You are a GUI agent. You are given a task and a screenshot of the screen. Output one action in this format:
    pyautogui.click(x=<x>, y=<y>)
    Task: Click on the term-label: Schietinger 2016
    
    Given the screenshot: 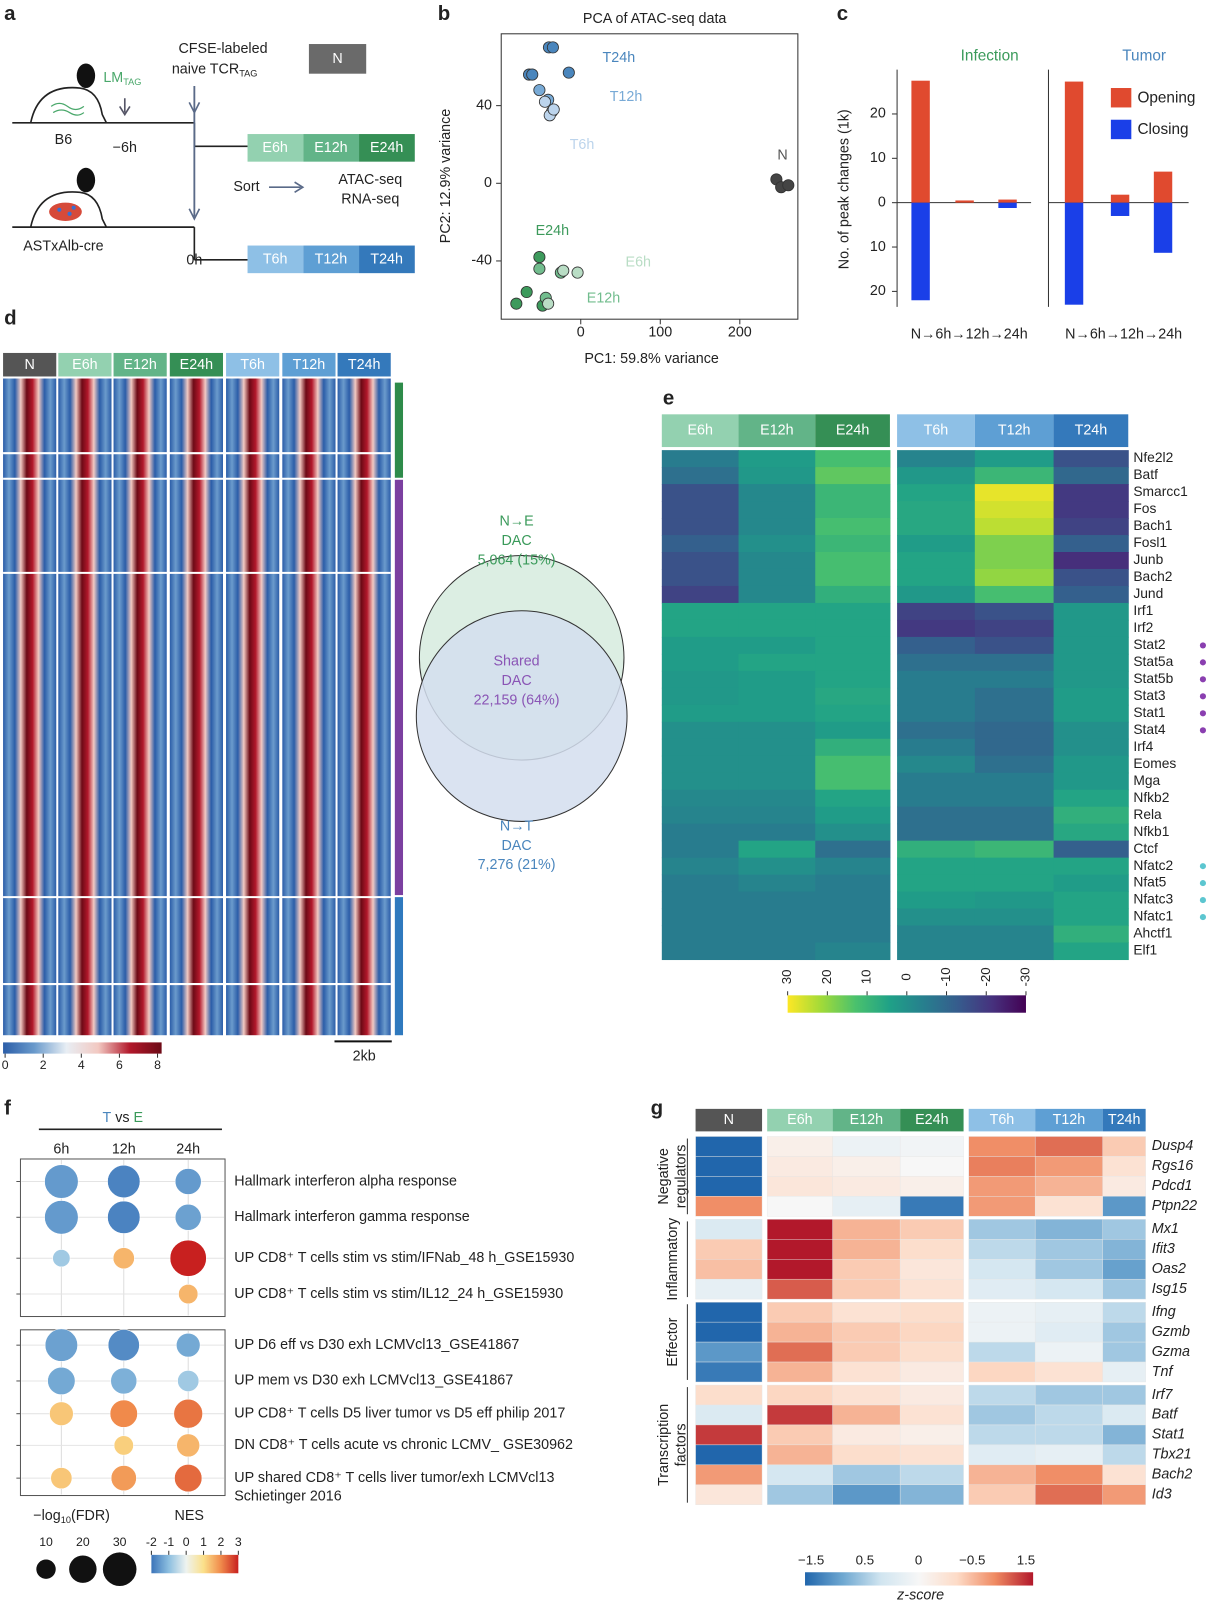 What is the action you would take?
    pyautogui.click(x=287, y=1496)
    